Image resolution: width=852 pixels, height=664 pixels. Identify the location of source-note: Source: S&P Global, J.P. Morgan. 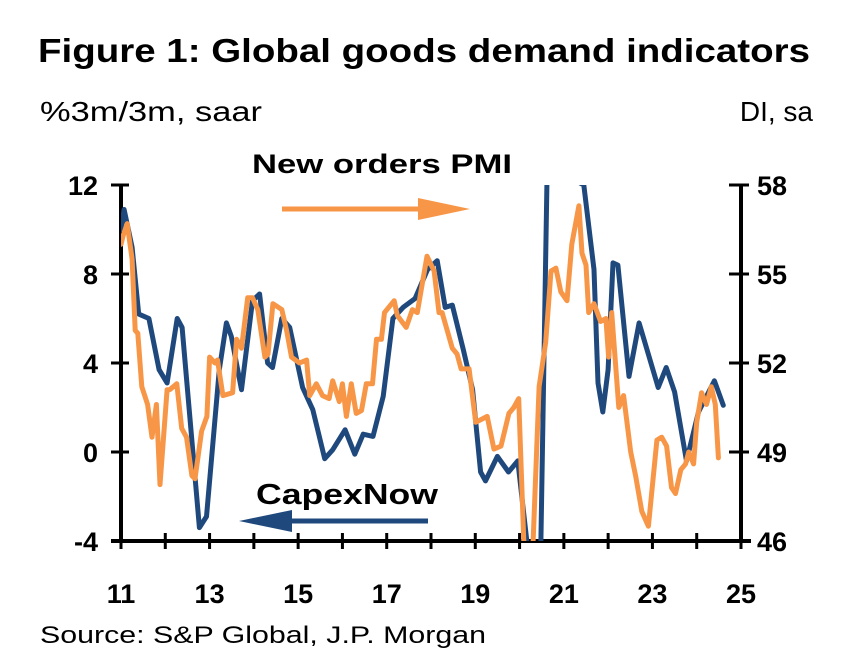
(263, 635).